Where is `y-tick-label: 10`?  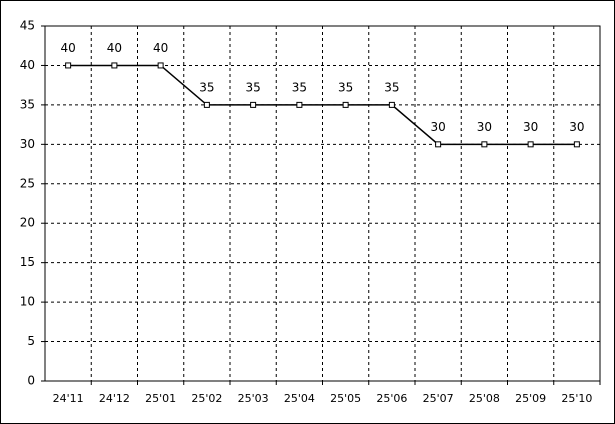
y-tick-label: 10 is located at coordinates (27, 302).